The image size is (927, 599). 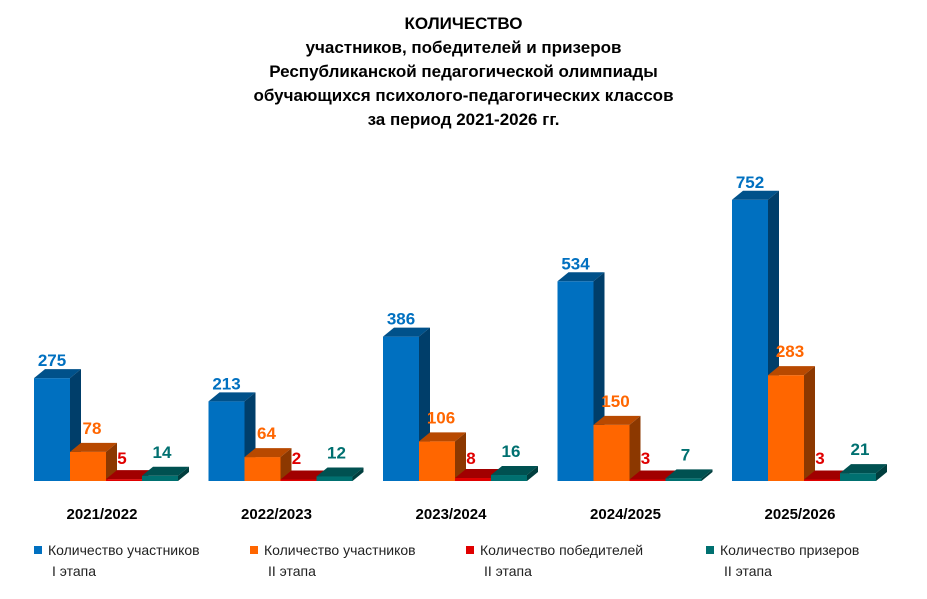 I want to click on title-line: участников, победителей и призеров, so click(x=463, y=47).